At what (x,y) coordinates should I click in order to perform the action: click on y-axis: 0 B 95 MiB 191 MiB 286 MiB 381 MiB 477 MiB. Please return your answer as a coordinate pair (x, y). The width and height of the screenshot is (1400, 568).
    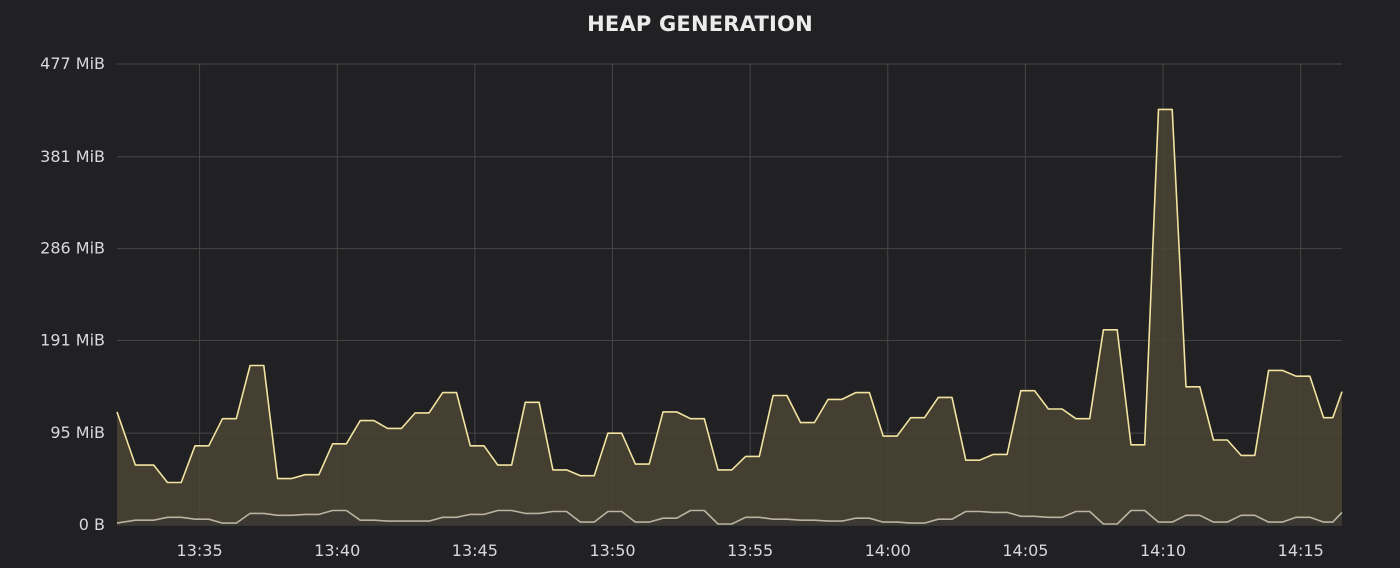
    Looking at the image, I should click on (72, 294).